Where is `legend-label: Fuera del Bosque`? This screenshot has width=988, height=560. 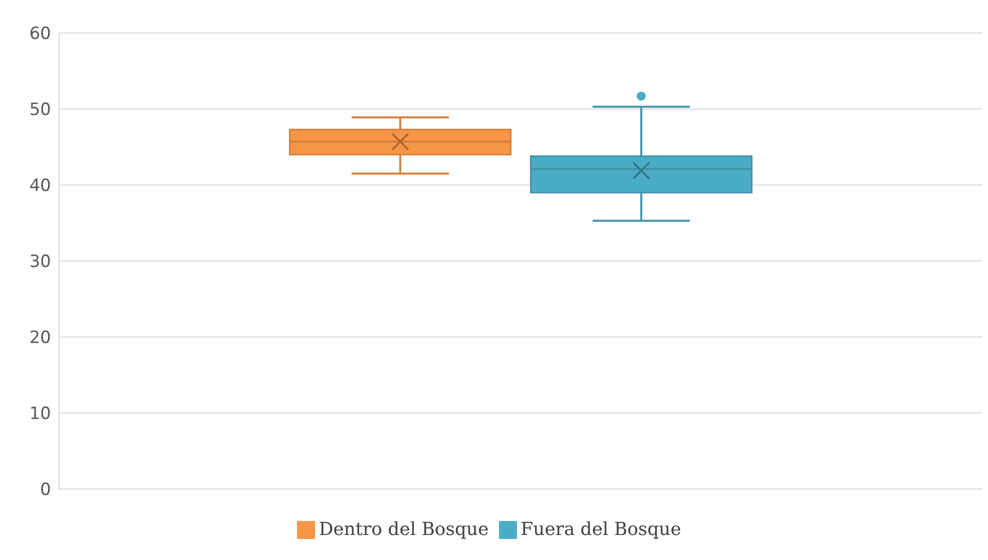 legend-label: Fuera del Bosque is located at coordinates (601, 529).